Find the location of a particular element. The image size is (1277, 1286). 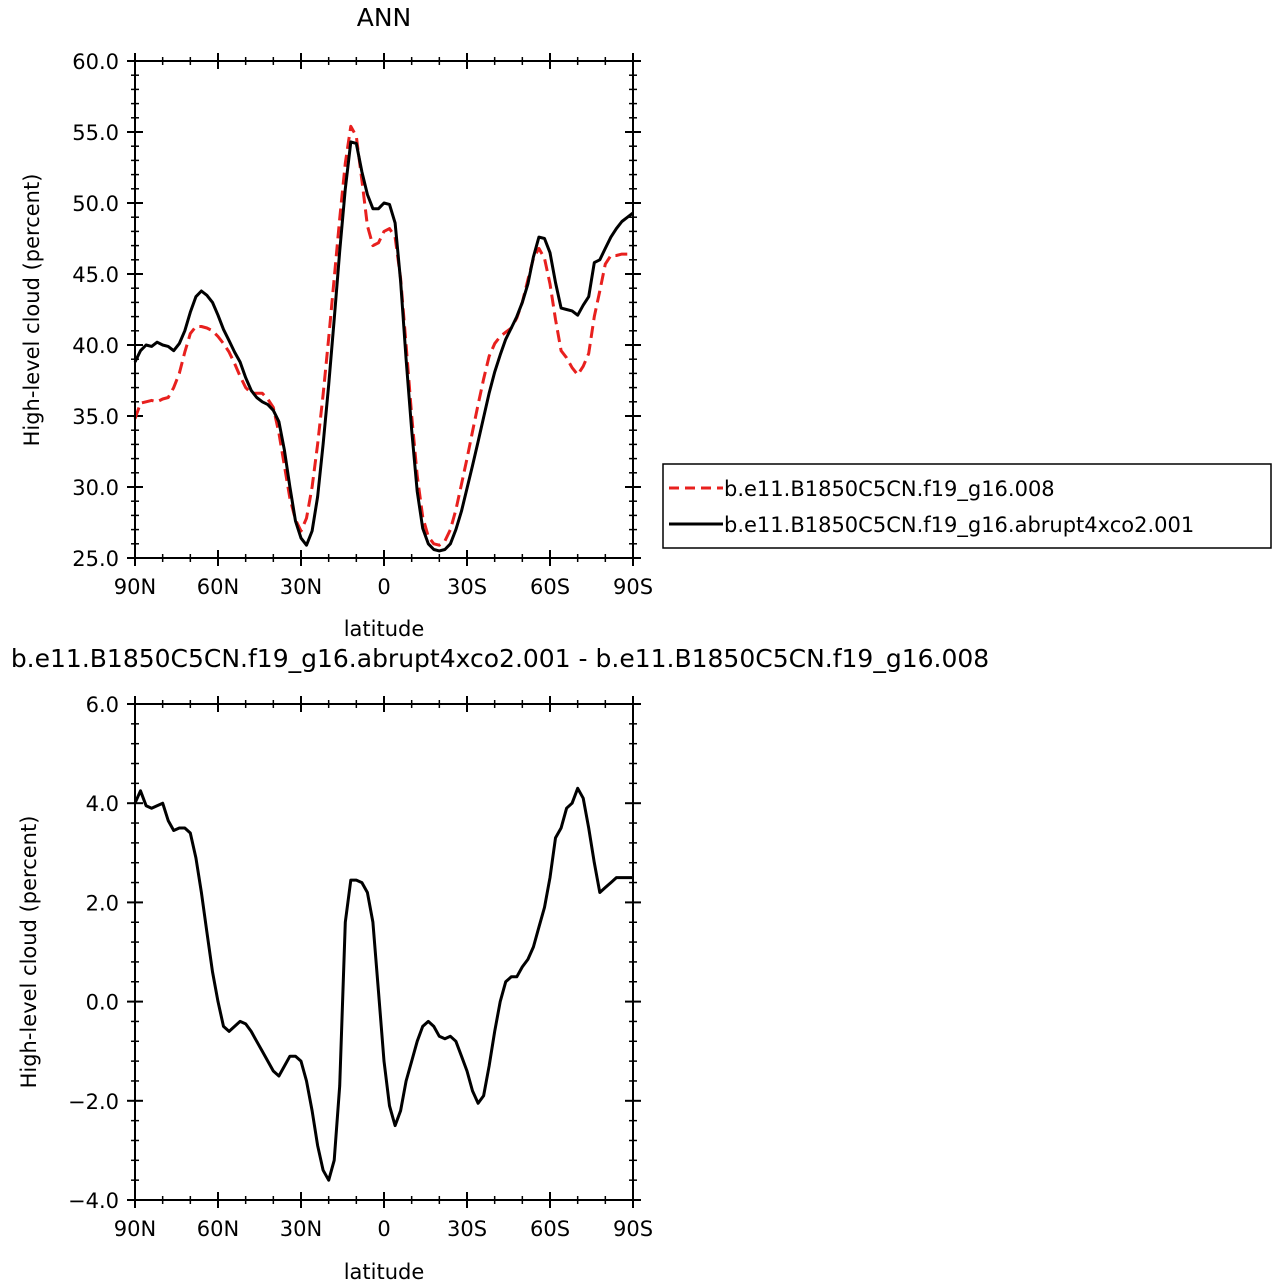

top-panel-series is located at coordinates (383, 338).